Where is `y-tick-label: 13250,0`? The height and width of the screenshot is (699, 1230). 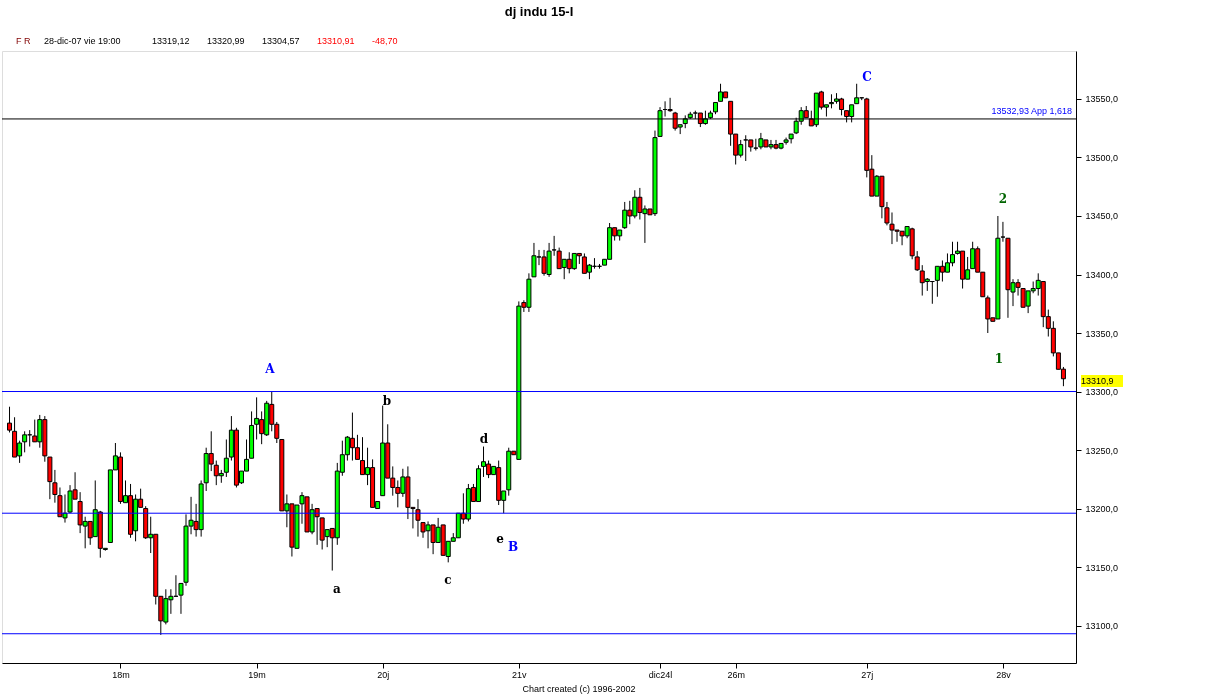
y-tick-label: 13250,0 is located at coordinates (1102, 450).